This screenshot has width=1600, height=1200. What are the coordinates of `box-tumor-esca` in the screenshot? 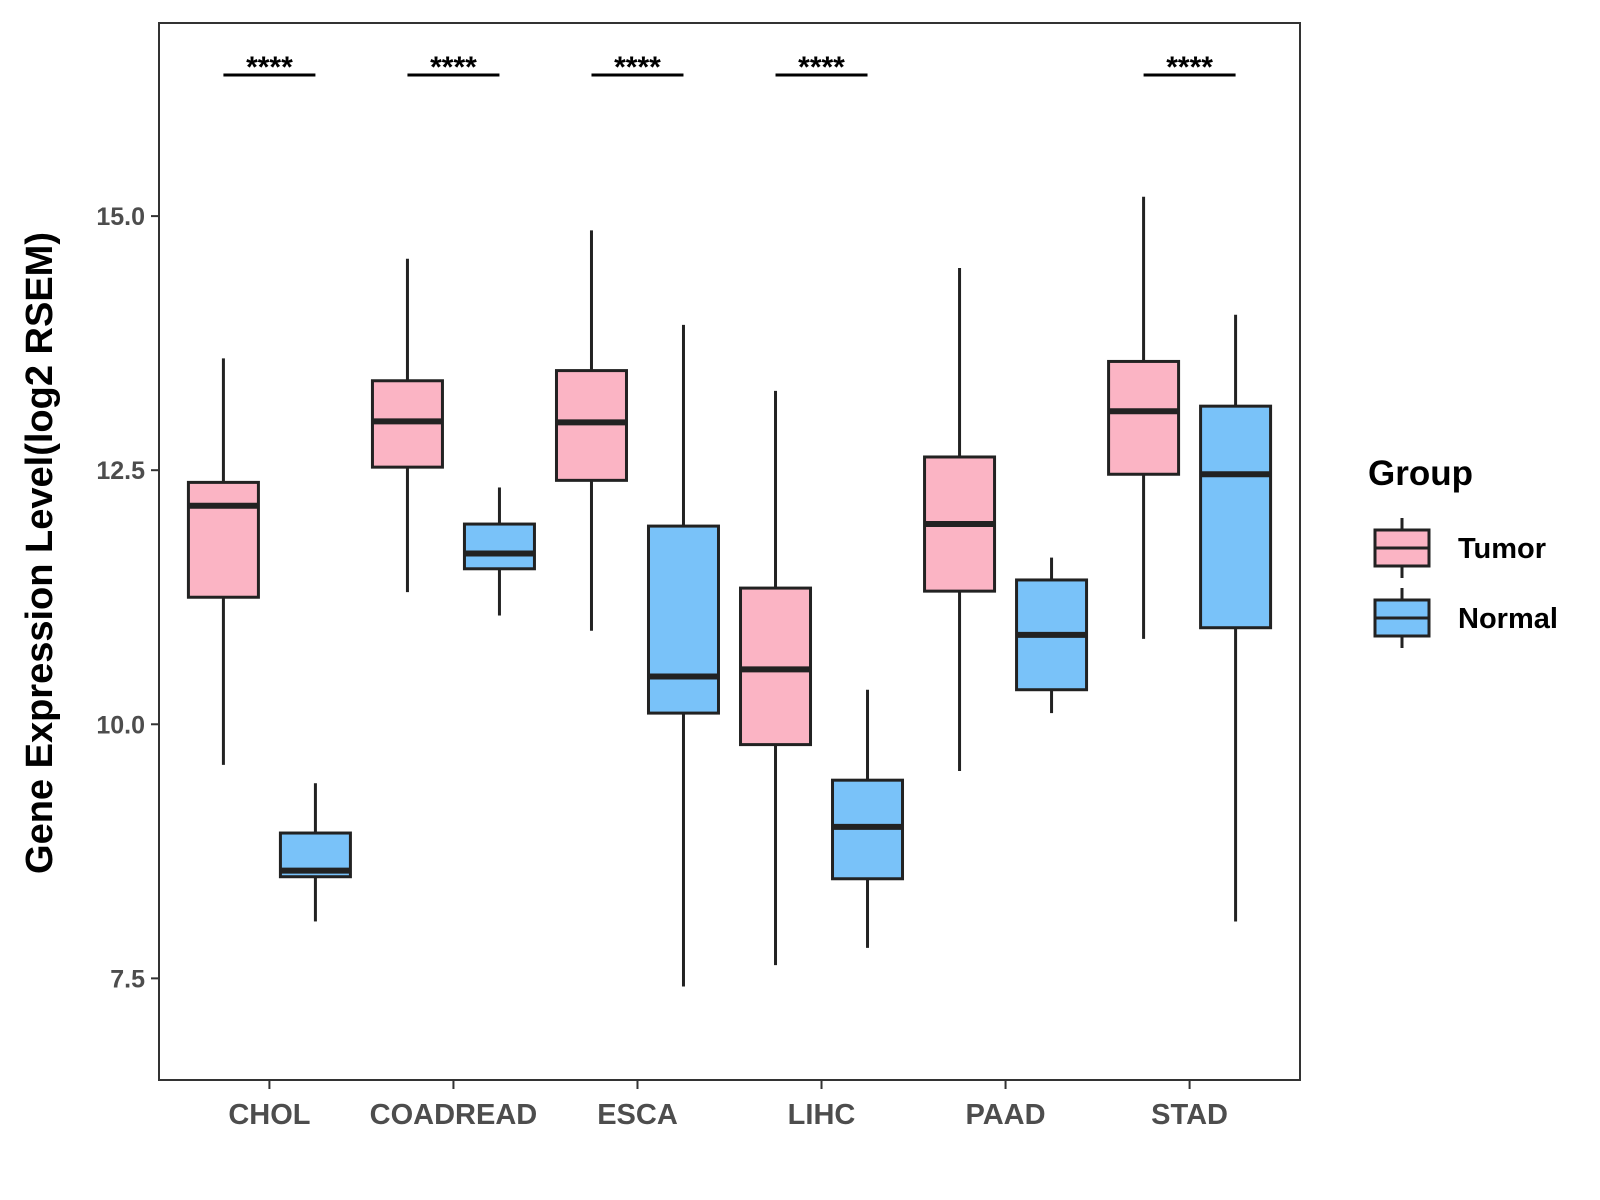 It's located at (591, 430).